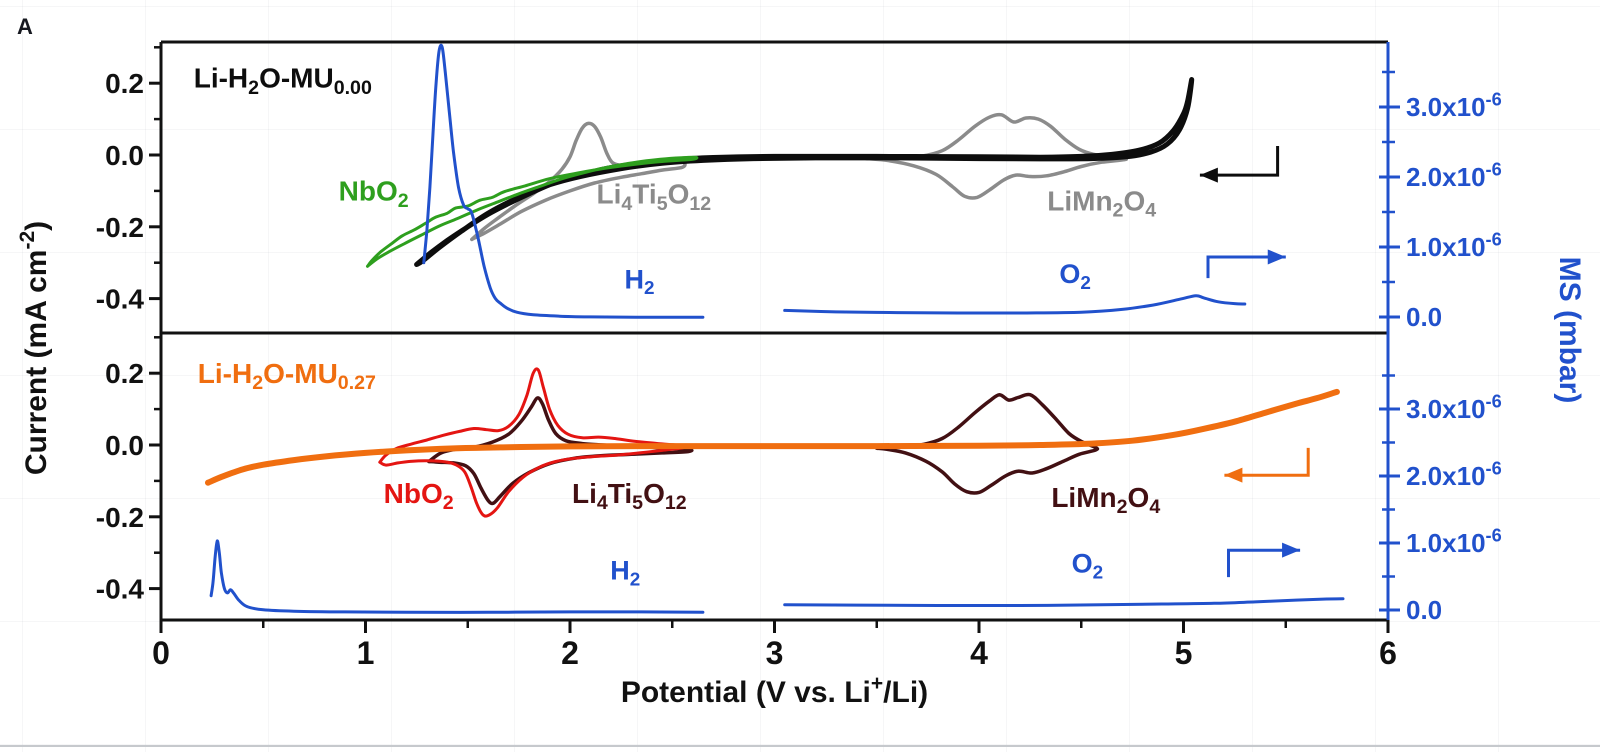 This screenshot has height=752, width=1600. I want to click on series-label-bottom-1: Li4Ti5O12, so click(629, 496).